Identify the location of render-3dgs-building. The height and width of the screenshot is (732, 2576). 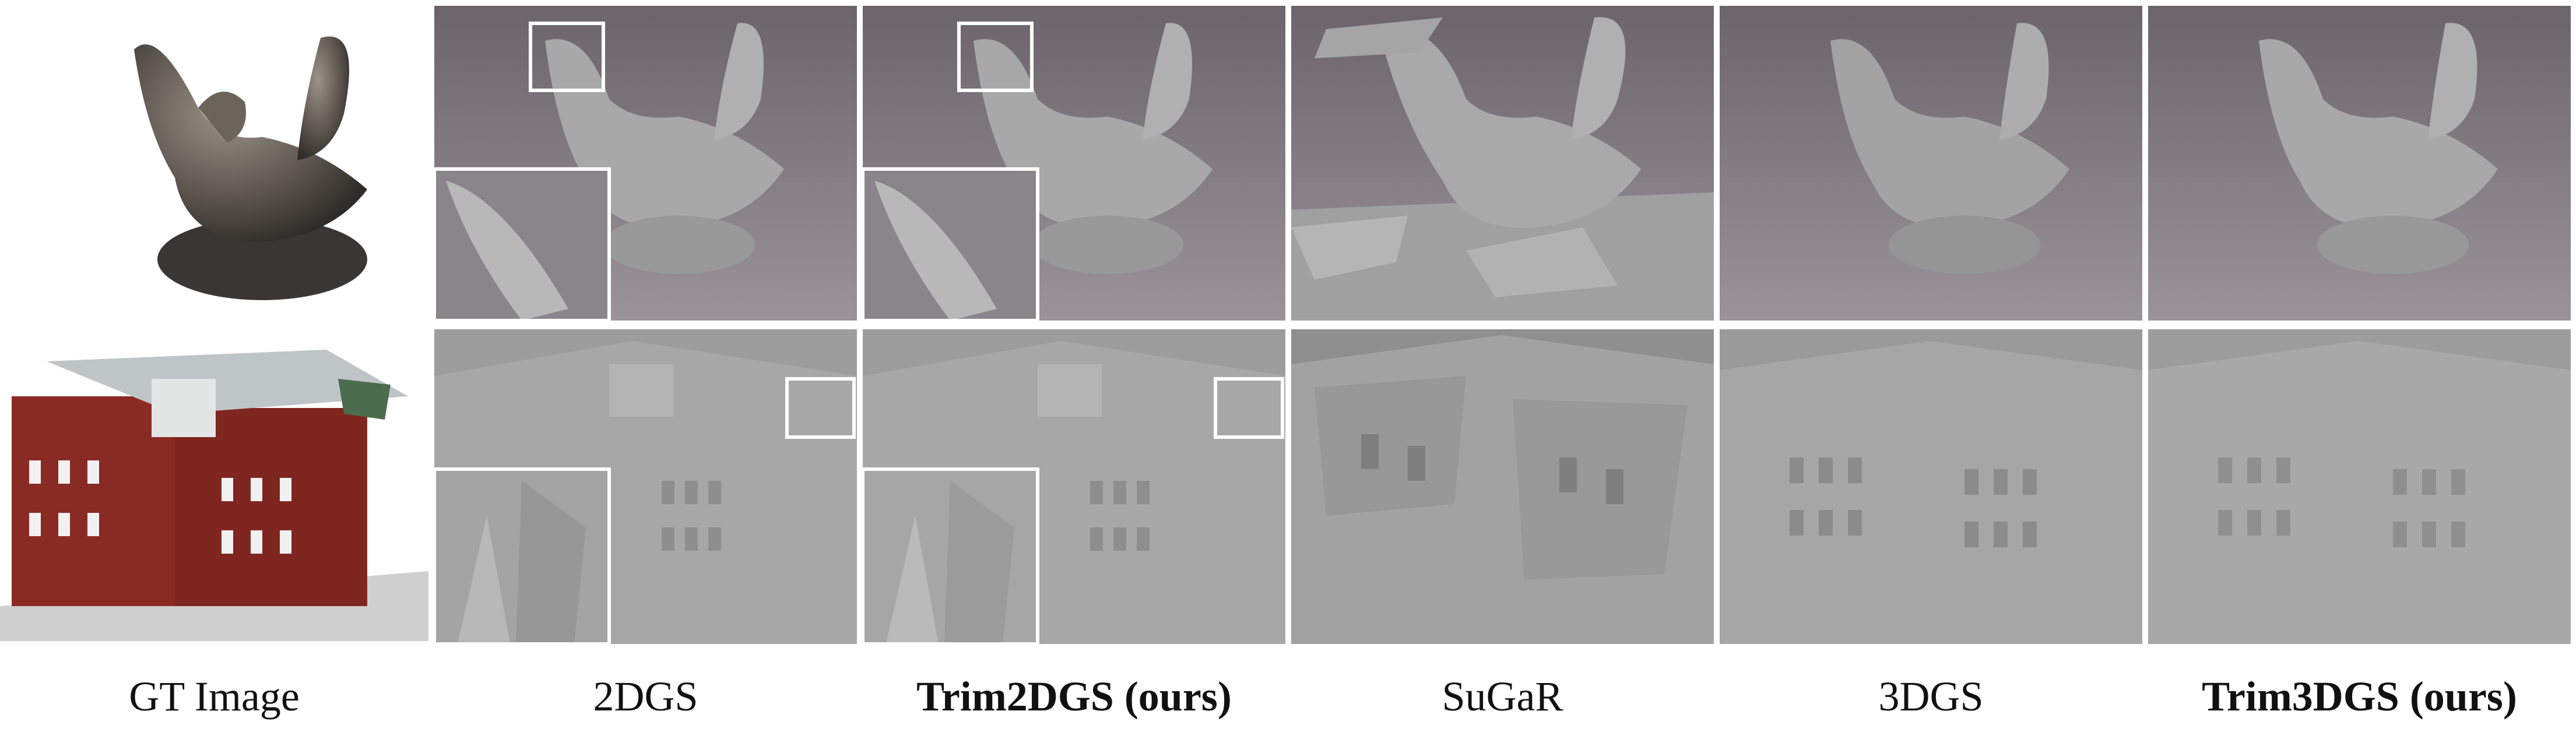
(1931, 486).